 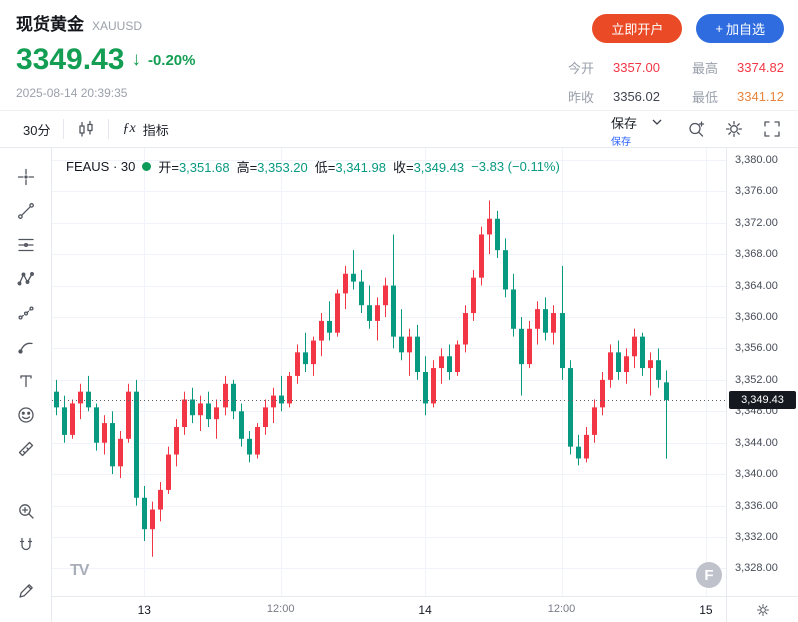 I want to click on tool-ruler, so click(x=26, y=449).